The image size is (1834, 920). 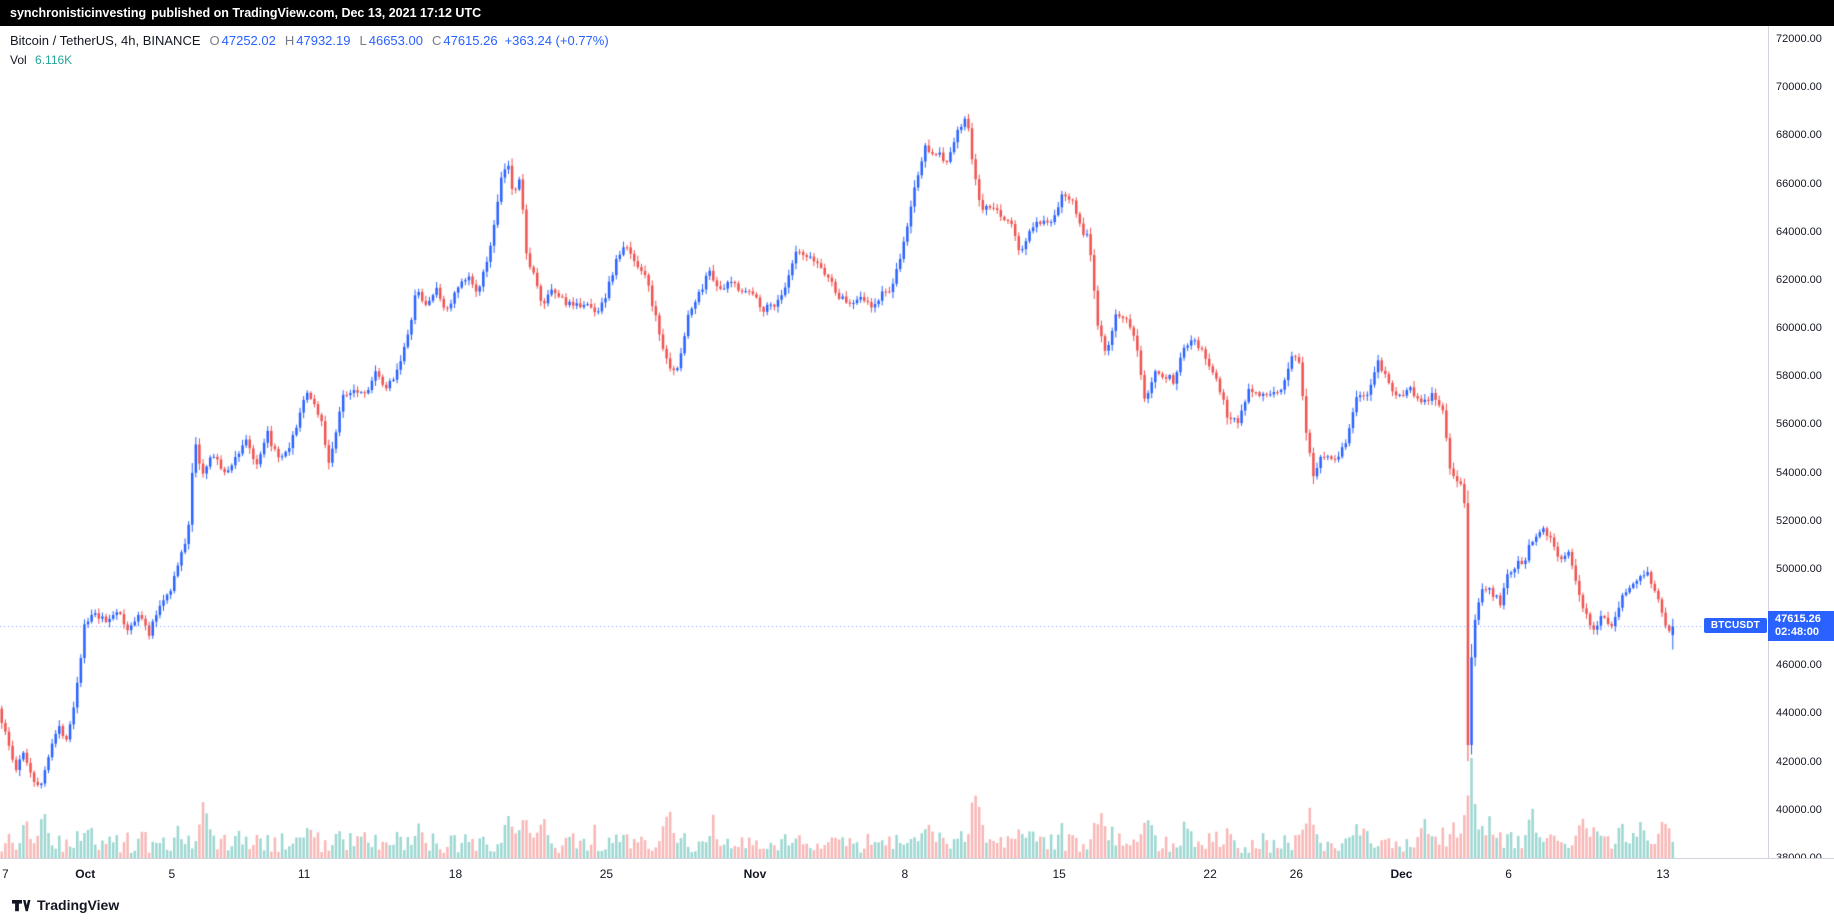 I want to click on legend-volume-row: Vol 6.116K, so click(x=309, y=60).